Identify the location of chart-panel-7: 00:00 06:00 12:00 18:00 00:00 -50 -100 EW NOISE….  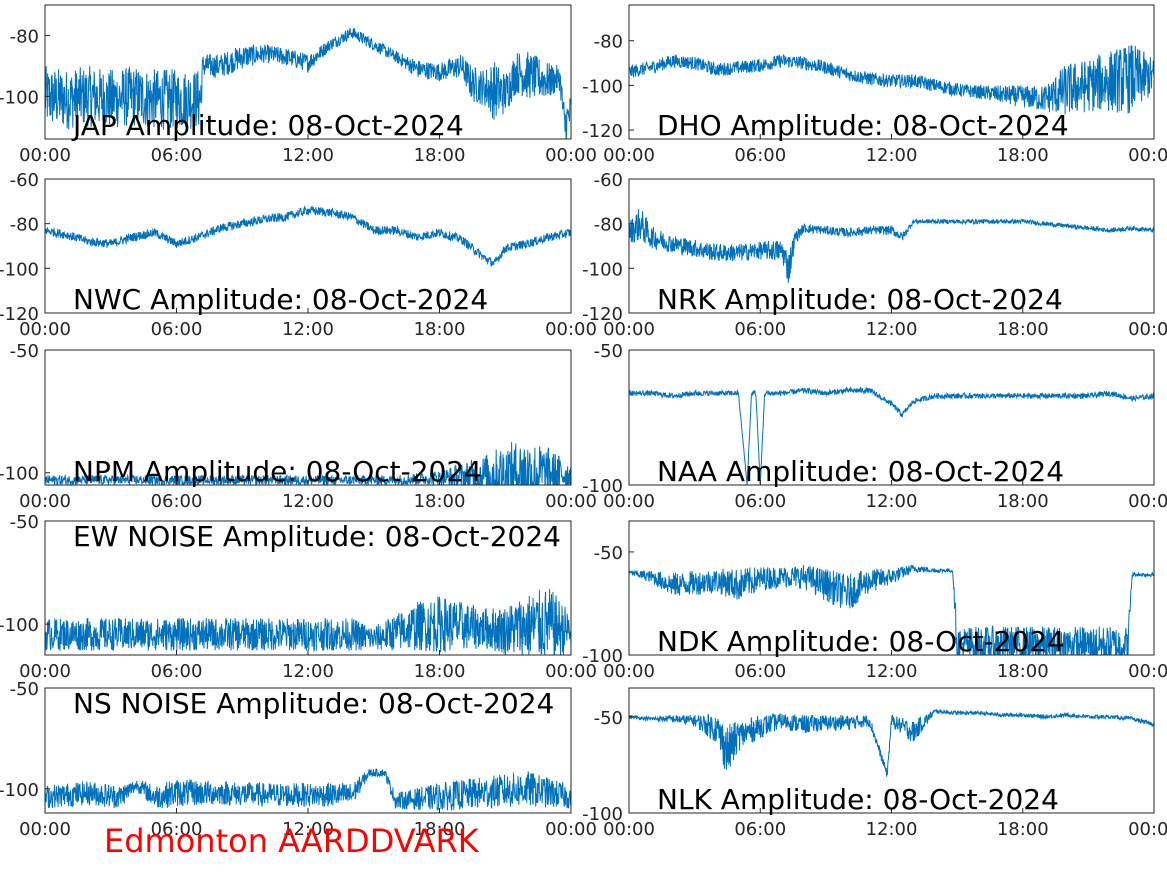
(298, 597).